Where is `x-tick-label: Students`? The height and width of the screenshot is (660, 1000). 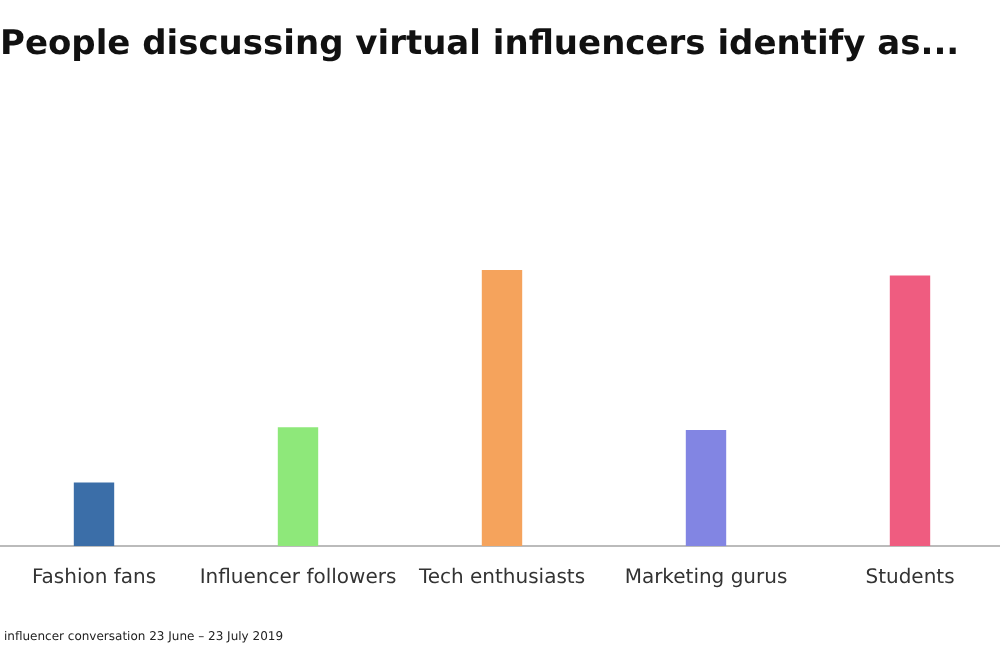
x-tick-label: Students is located at coordinates (910, 578).